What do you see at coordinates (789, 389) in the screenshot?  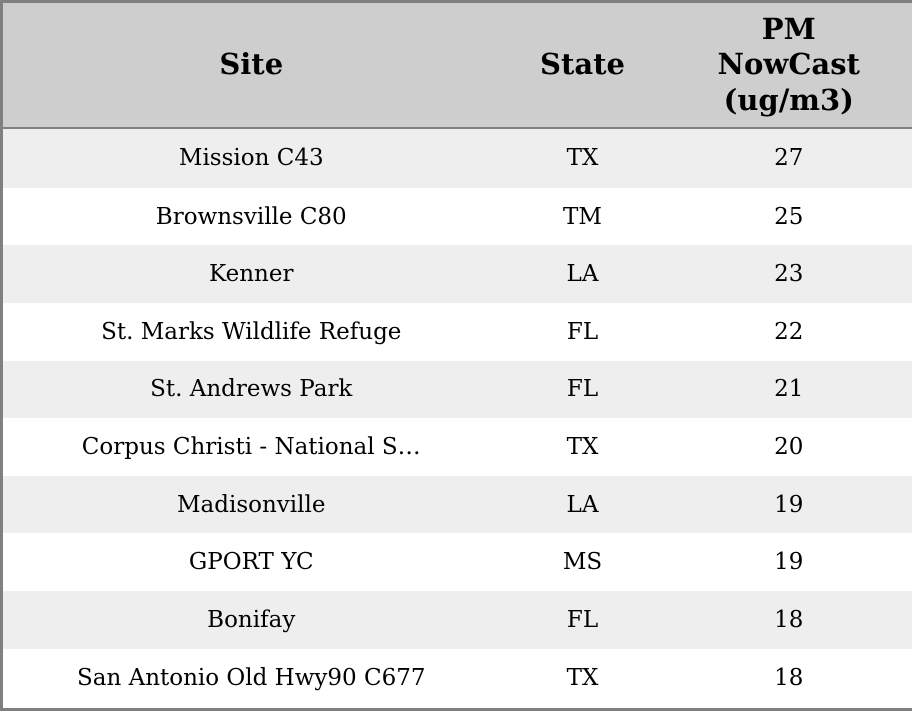 I see `pm-cell: 21` at bounding box center [789, 389].